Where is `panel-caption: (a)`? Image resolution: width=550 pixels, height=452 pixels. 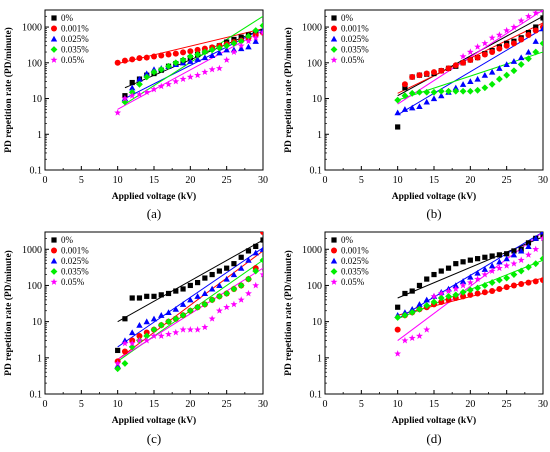
panel-caption: (a) is located at coordinates (154, 213).